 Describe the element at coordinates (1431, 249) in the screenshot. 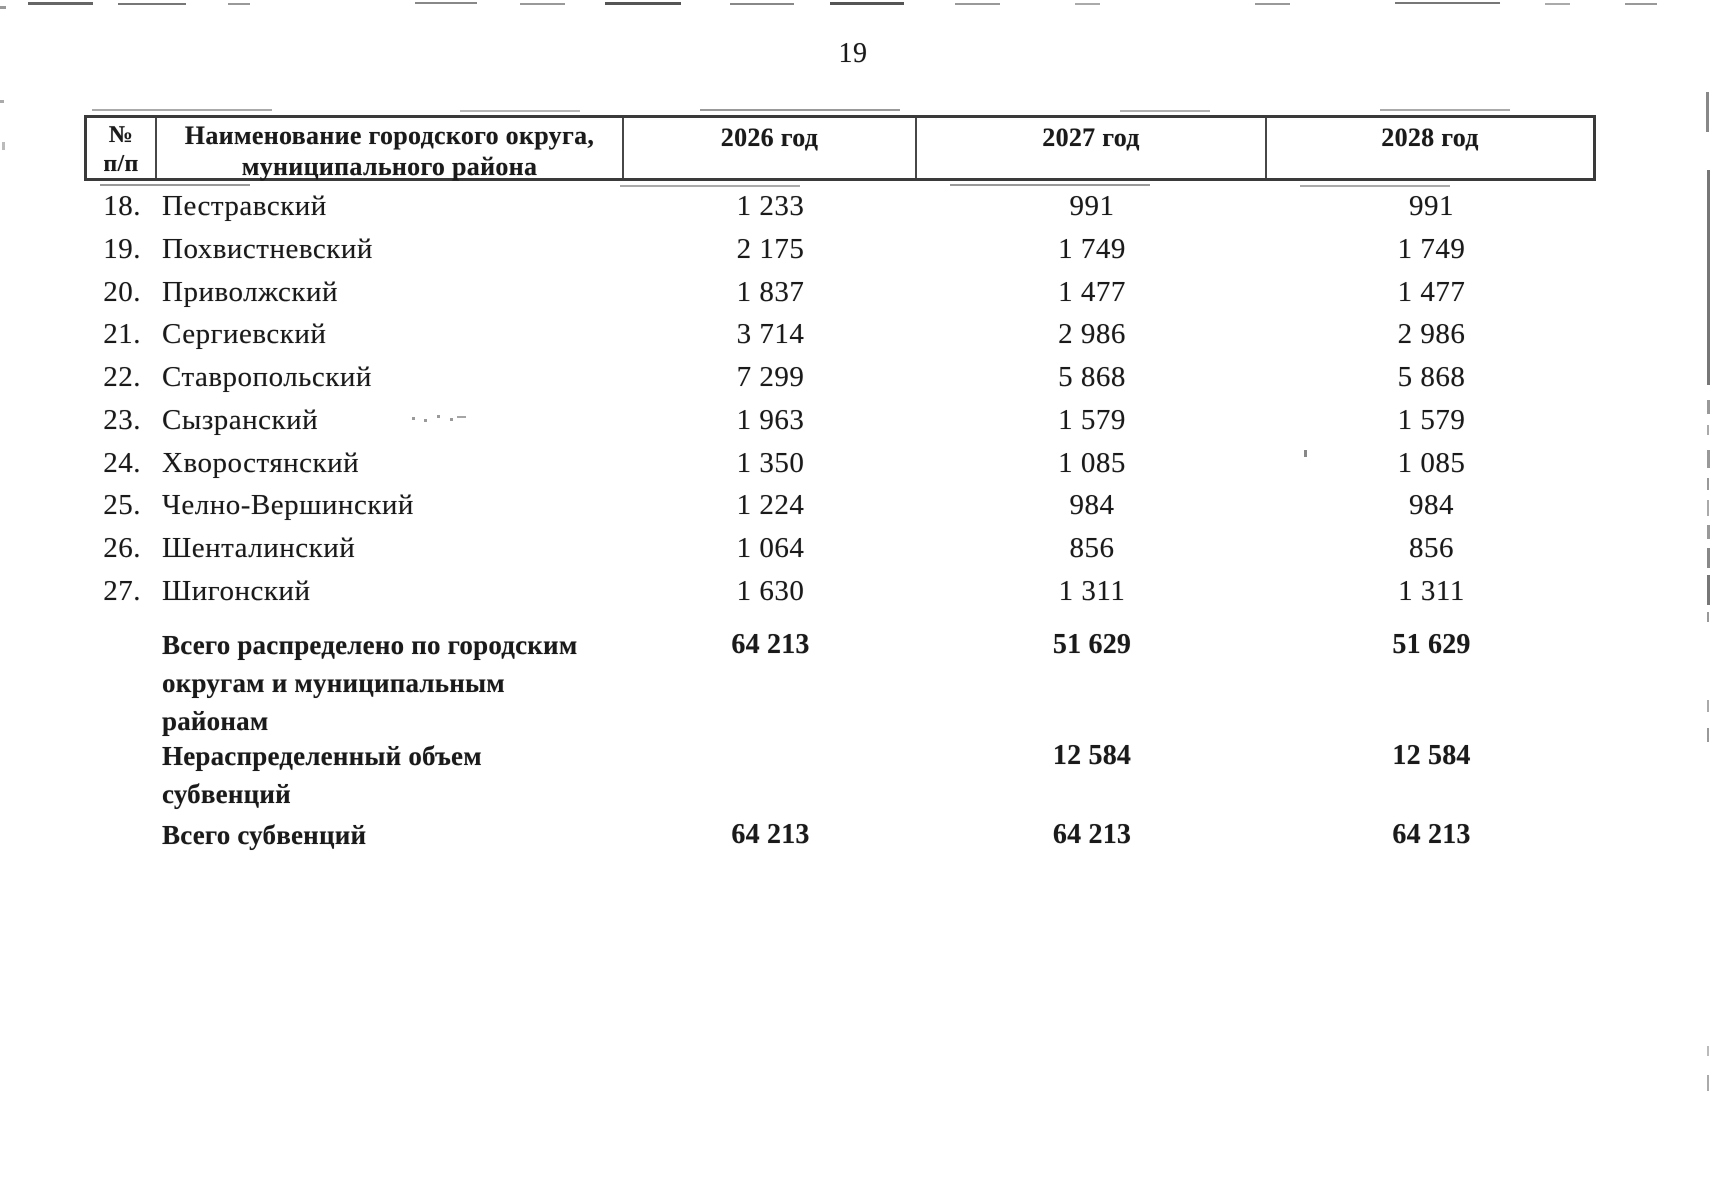

I see `value-2028: 1 749` at that location.